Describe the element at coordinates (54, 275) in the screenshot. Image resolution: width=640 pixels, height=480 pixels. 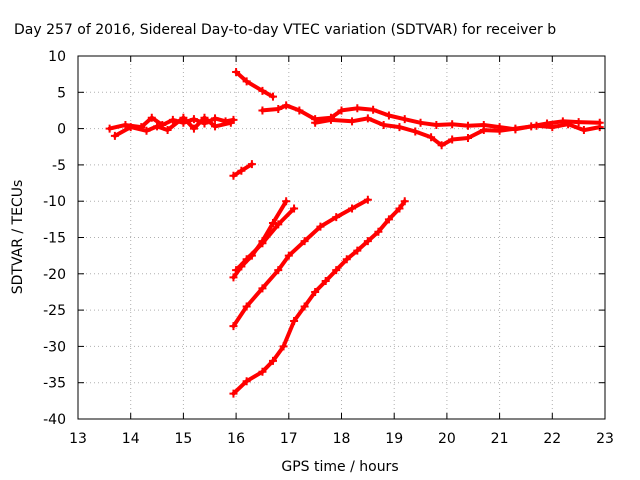
I see `y-tick-label: -20` at that location.